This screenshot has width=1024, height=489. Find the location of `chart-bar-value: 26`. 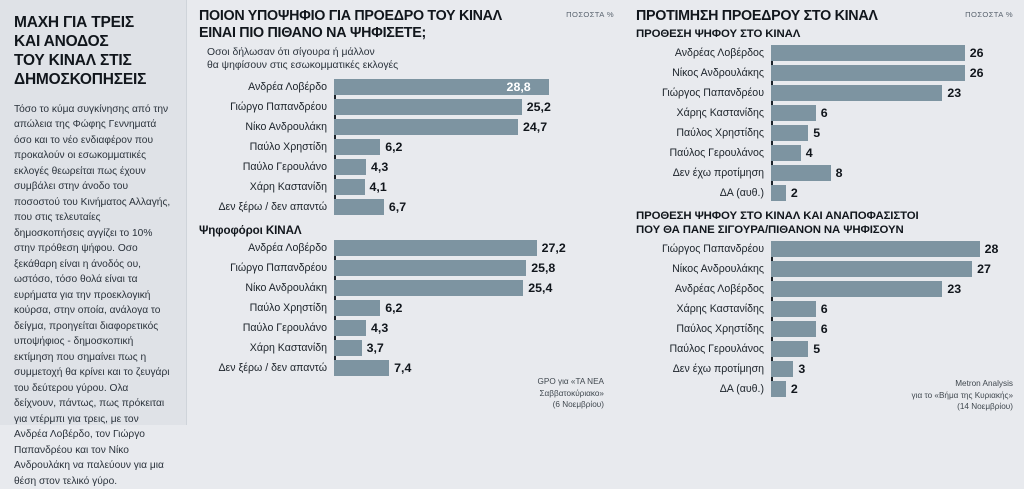

chart-bar-value: 26 is located at coordinates (976, 73).